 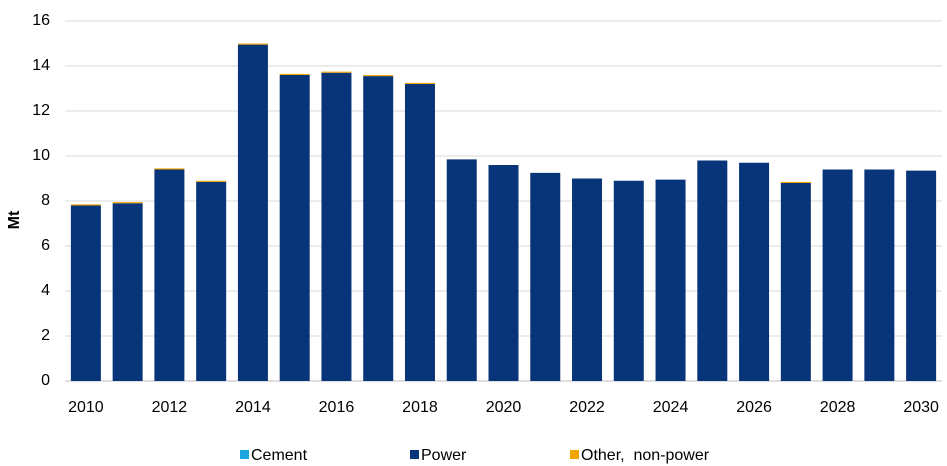 I want to click on y-tick-label: 4, so click(x=45, y=290).